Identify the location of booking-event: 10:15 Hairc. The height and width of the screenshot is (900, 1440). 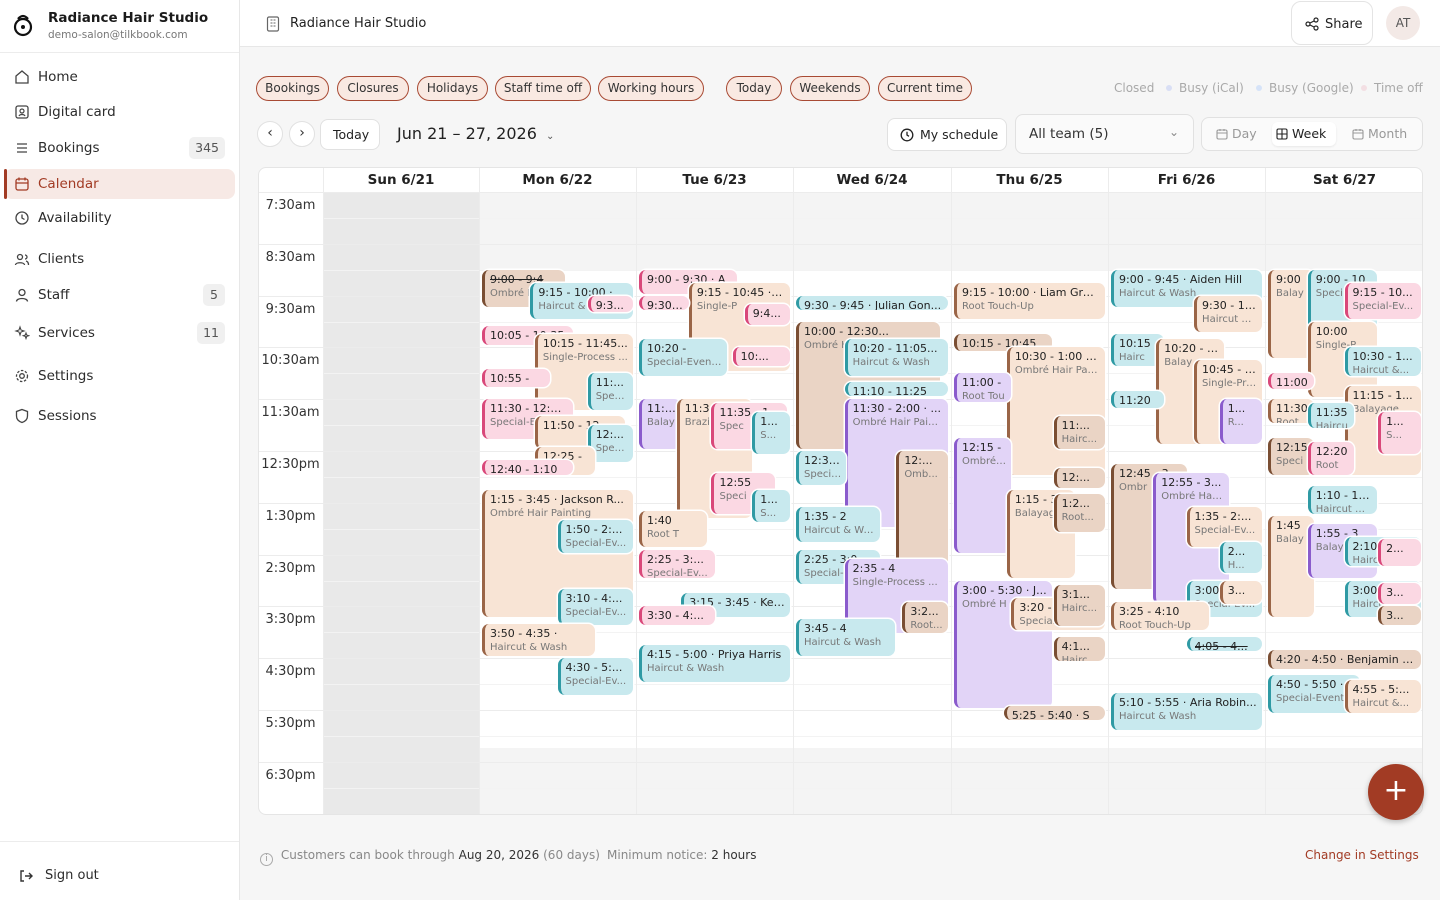
(1137, 350).